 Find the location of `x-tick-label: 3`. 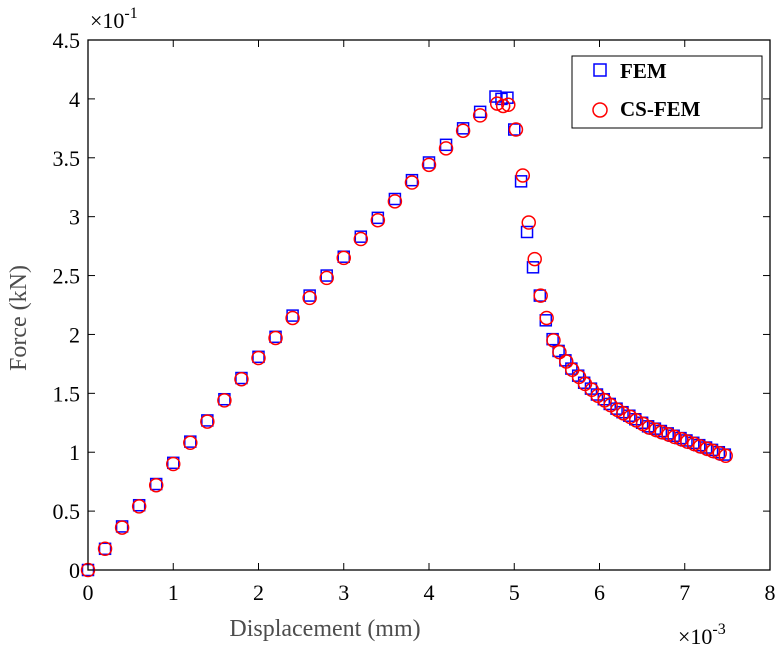

x-tick-label: 3 is located at coordinates (343, 592).